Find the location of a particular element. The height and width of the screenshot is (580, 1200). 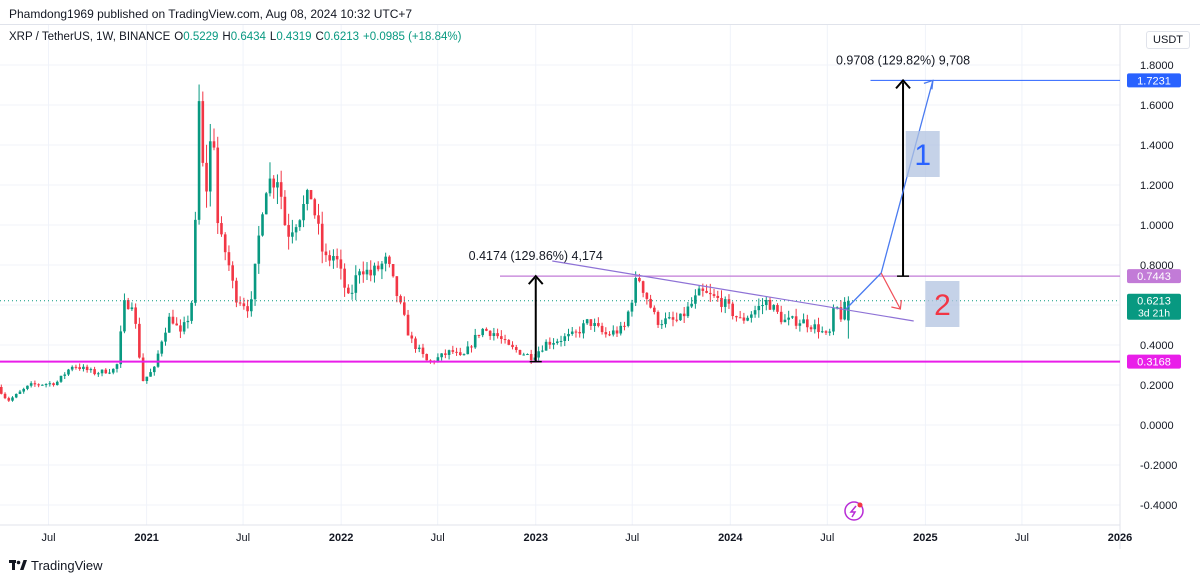

high-label: H is located at coordinates (226, 37).